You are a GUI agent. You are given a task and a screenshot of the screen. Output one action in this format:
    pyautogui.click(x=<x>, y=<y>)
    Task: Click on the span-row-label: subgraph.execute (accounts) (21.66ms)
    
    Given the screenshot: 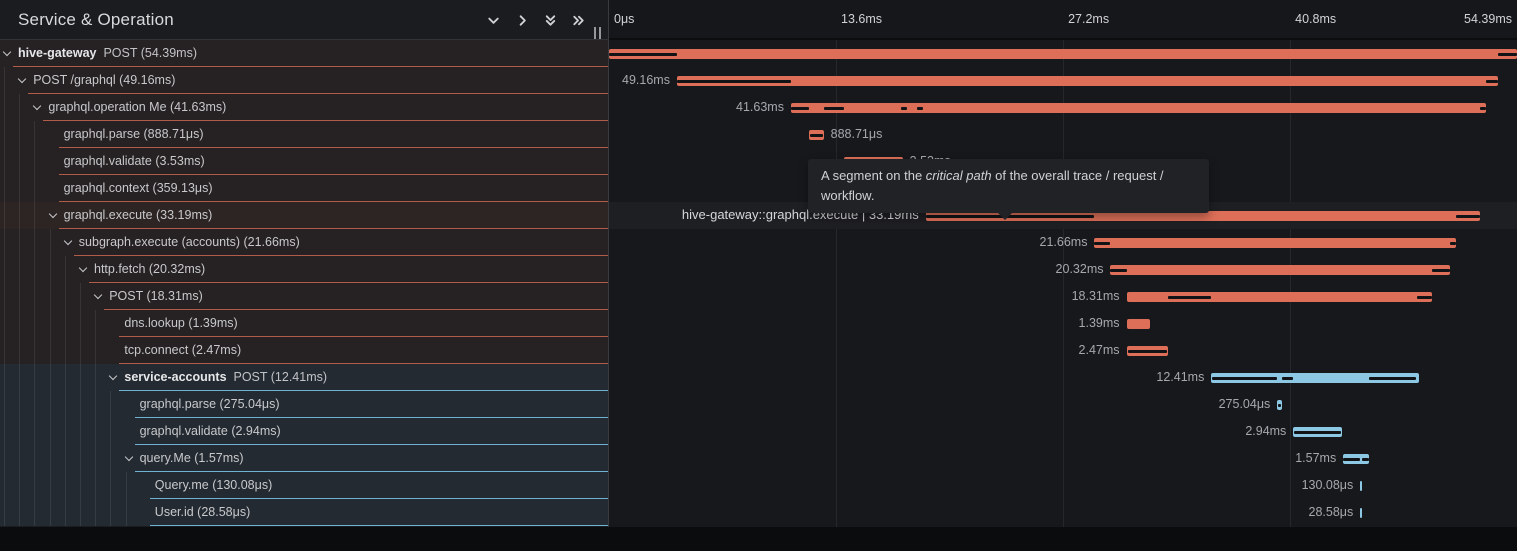 What is the action you would take?
    pyautogui.click(x=304, y=242)
    